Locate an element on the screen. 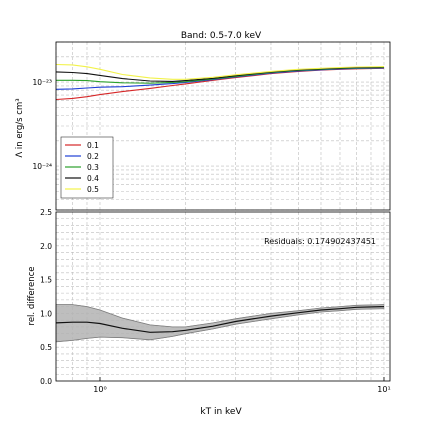 The height and width of the screenshot is (433, 433). residual-lower-line is located at coordinates (220, 325).